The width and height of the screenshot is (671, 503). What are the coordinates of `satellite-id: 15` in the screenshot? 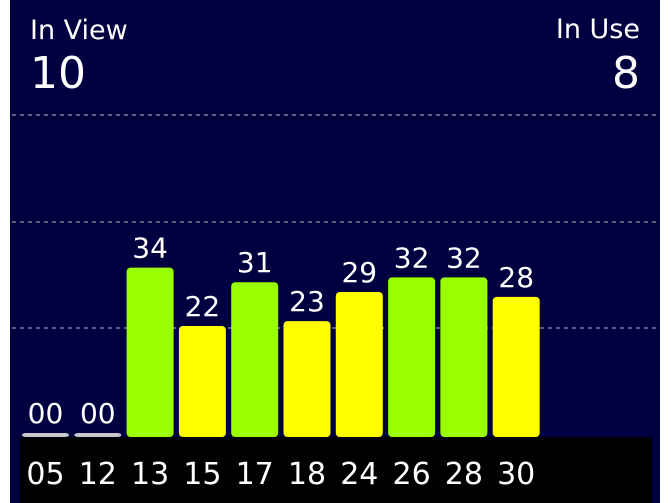 It's located at (202, 474).